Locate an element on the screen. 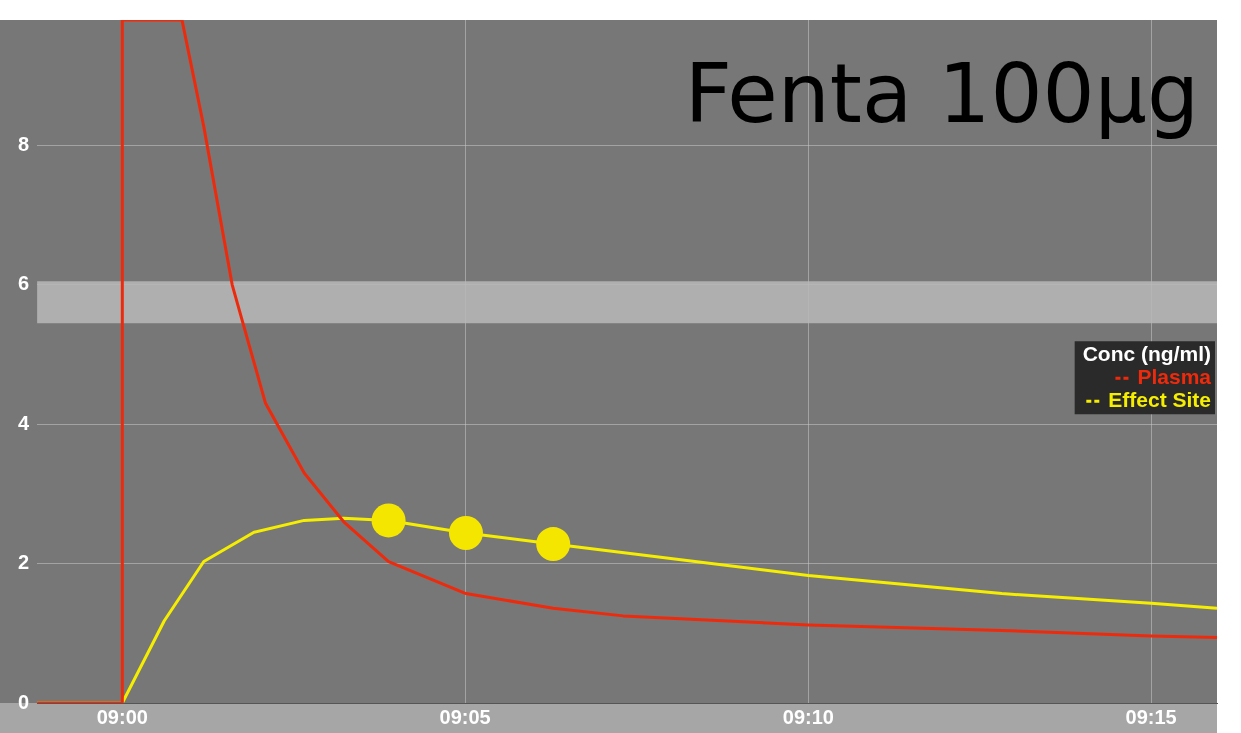 The height and width of the screenshot is (733, 1241). legend-label: Effect Site is located at coordinates (1159, 399).